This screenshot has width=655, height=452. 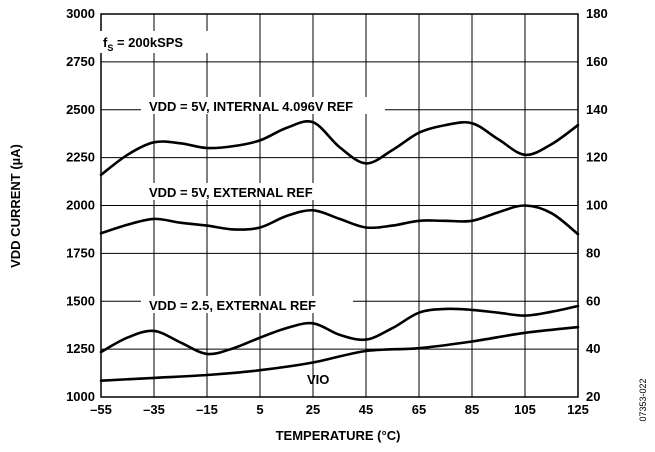 I want to click on annotation-value: = 200kSPS, so click(x=148, y=42).